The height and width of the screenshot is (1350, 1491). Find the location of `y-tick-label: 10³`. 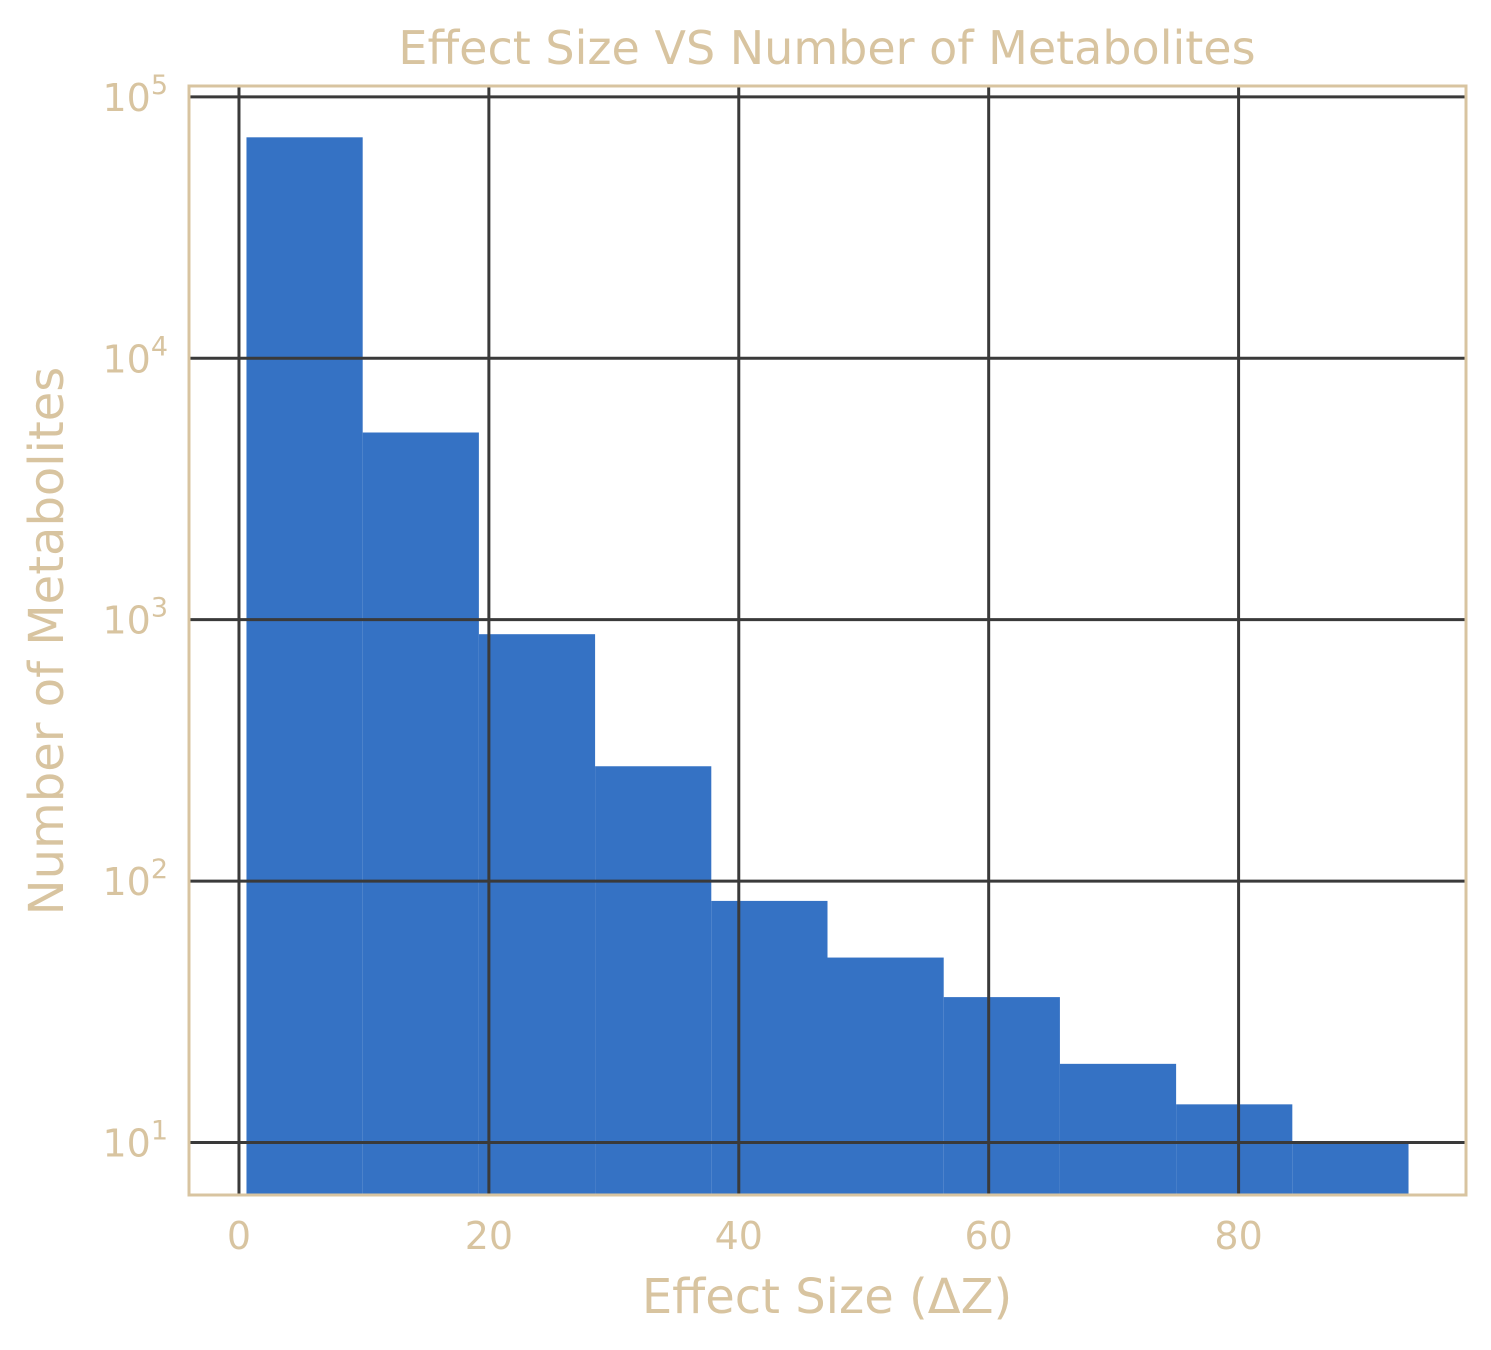

y-tick-label: 10³ is located at coordinates (135, 618).